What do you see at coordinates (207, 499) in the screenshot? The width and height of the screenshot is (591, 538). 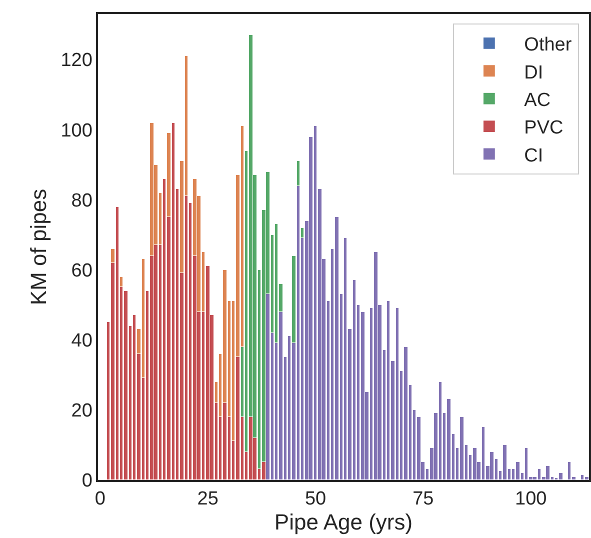 I see `x-tick-label: 25` at bounding box center [207, 499].